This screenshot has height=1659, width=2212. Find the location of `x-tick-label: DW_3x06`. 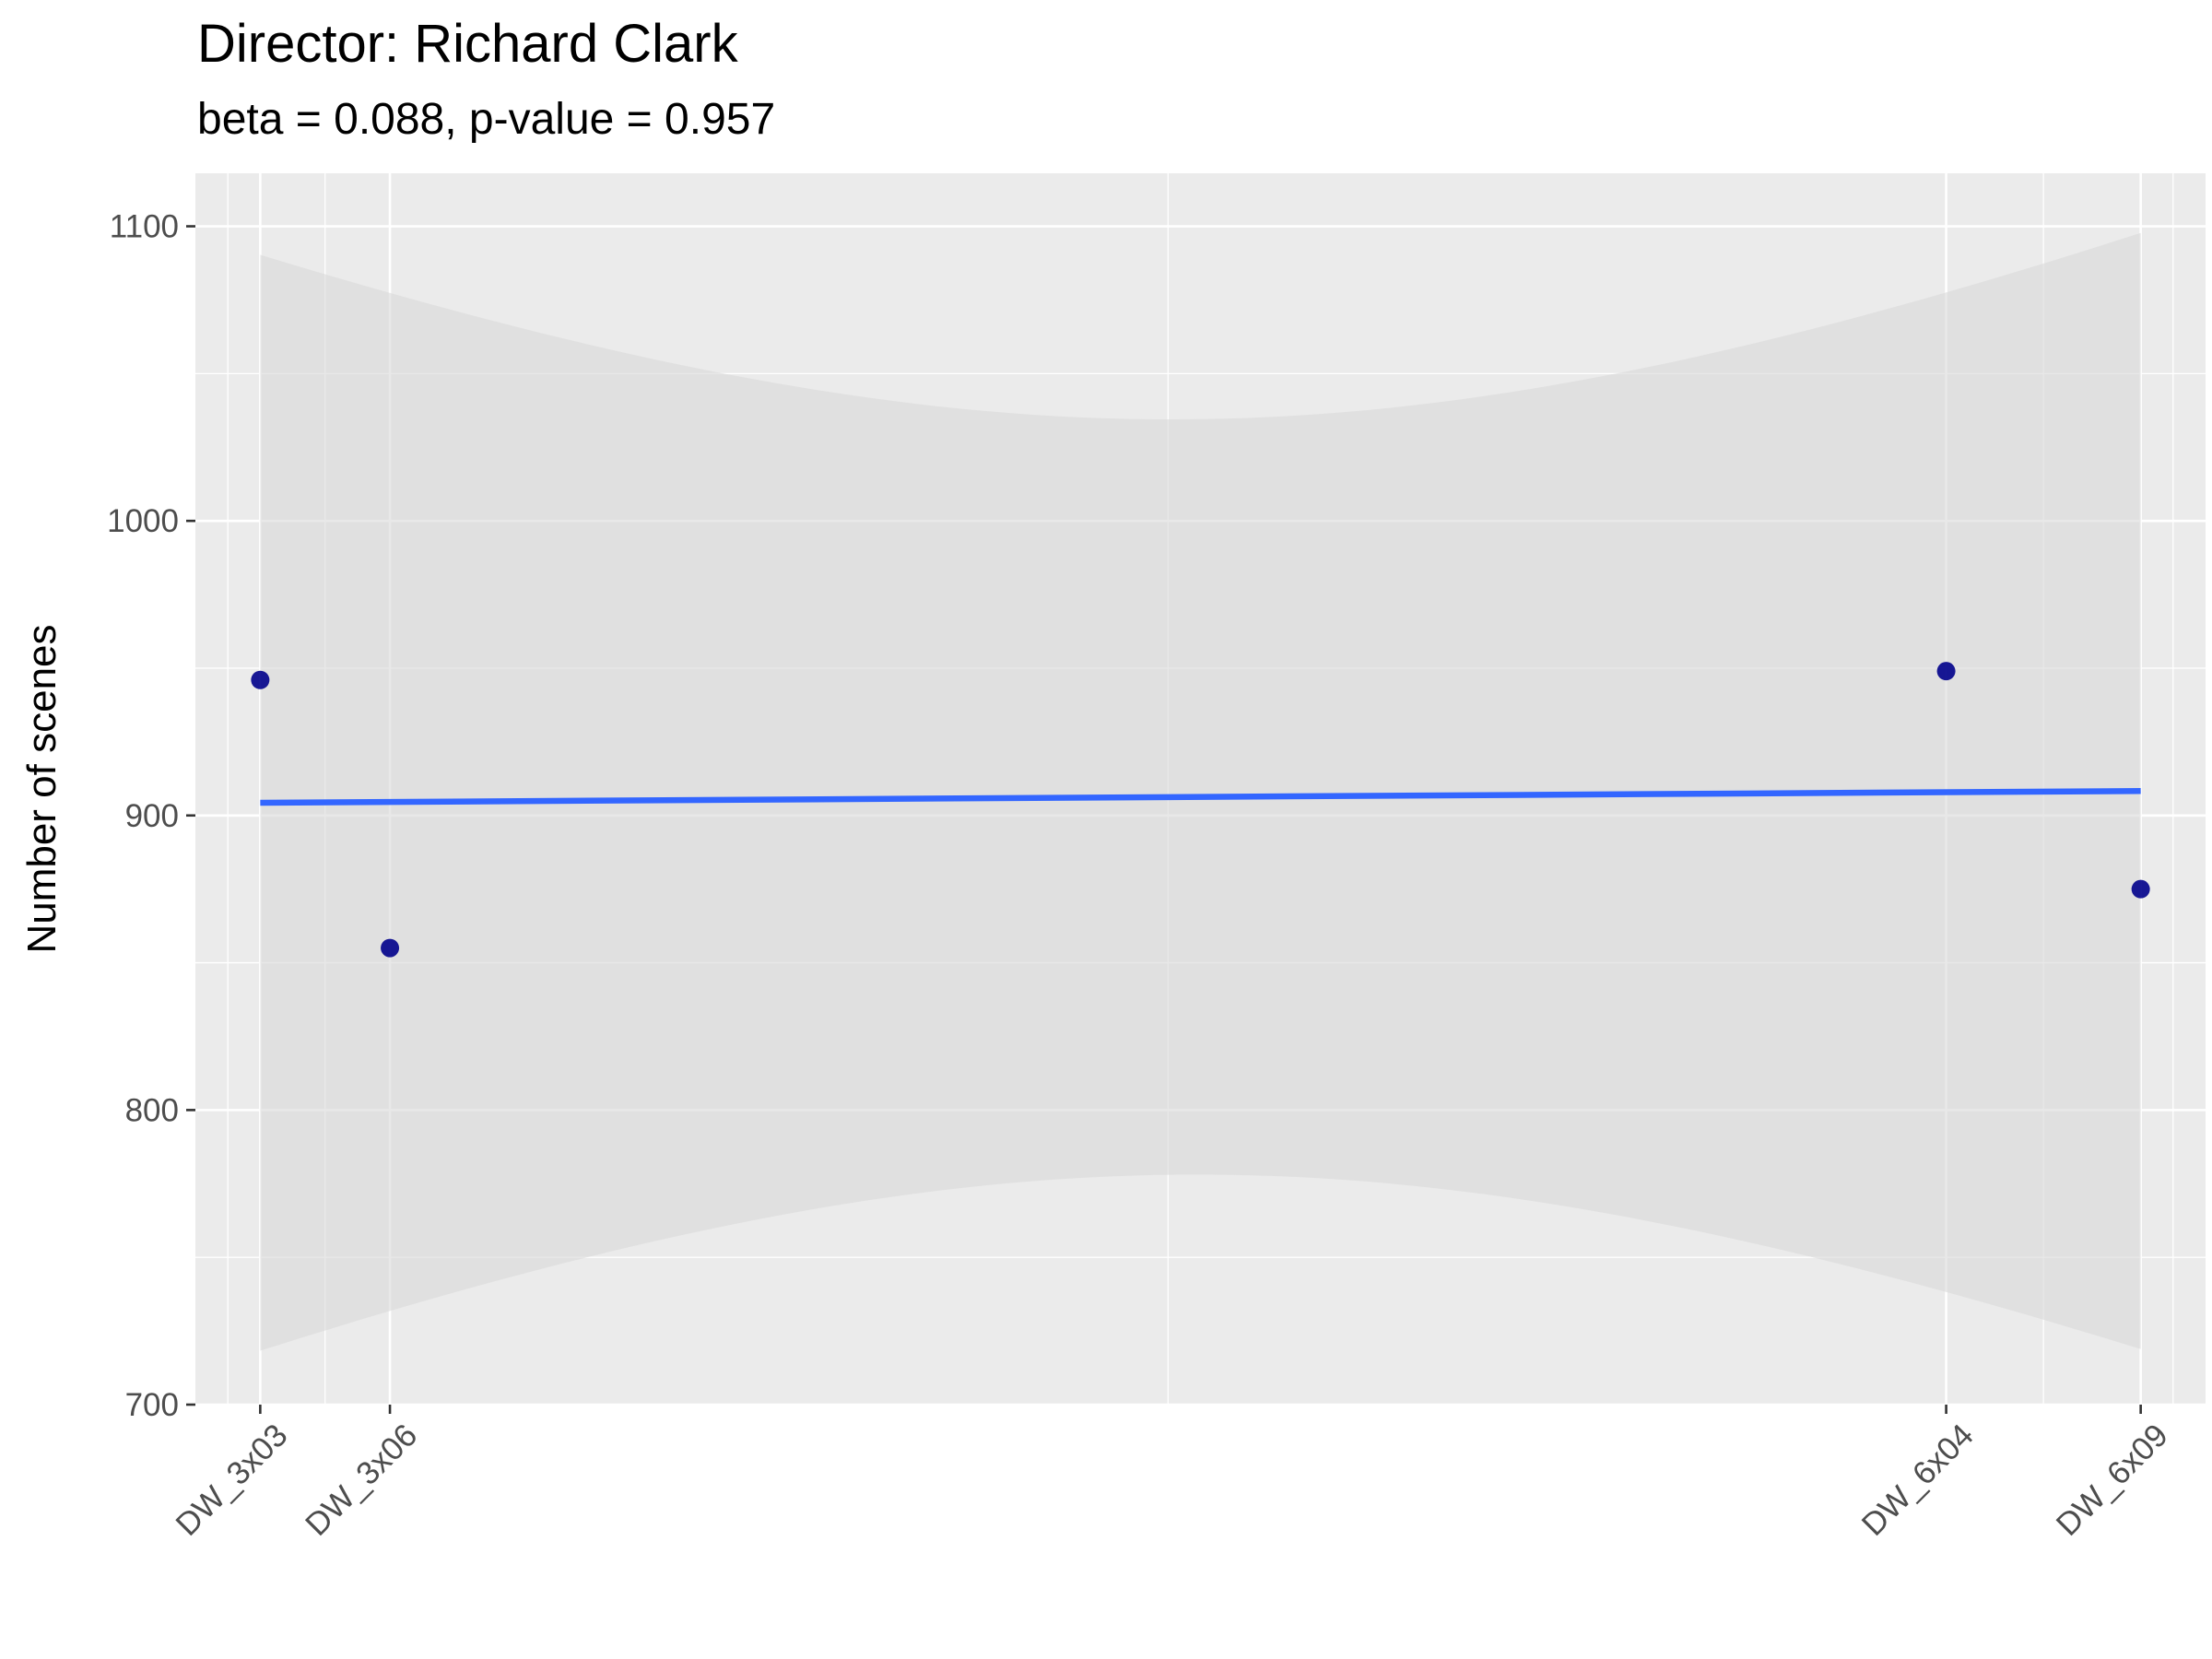

x-tick-label: DW_3x06 is located at coordinates (361, 1480).